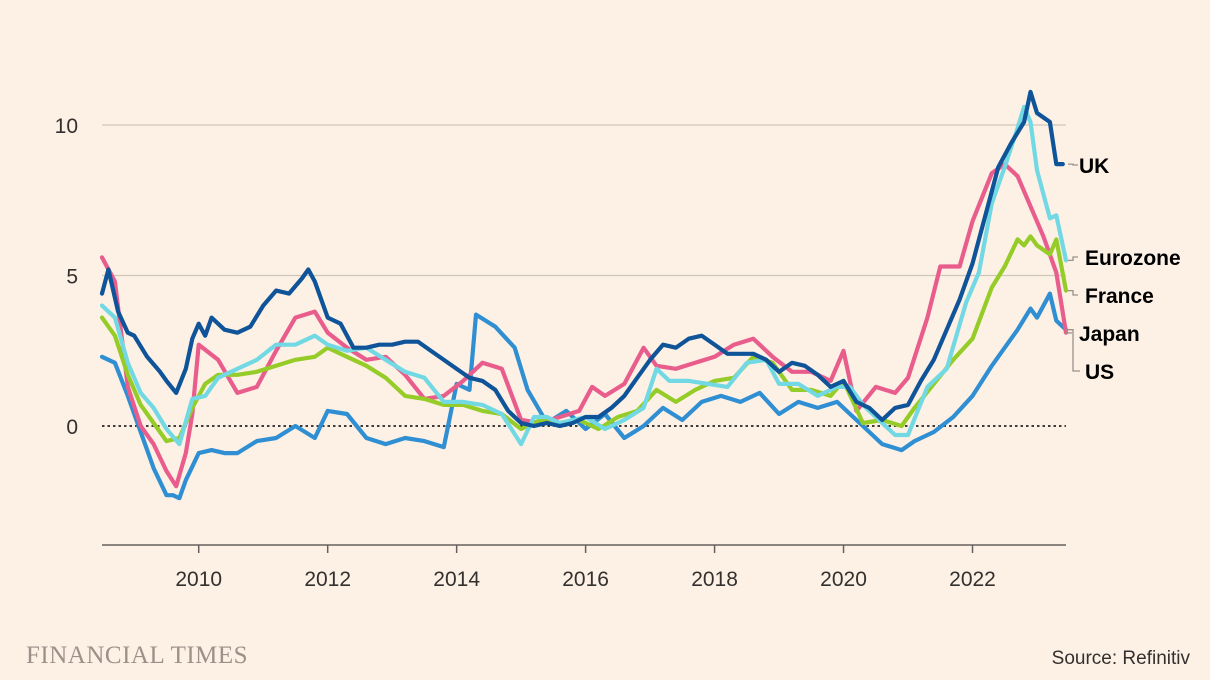  I want to click on y-tick-label-5: 5, so click(72, 277).